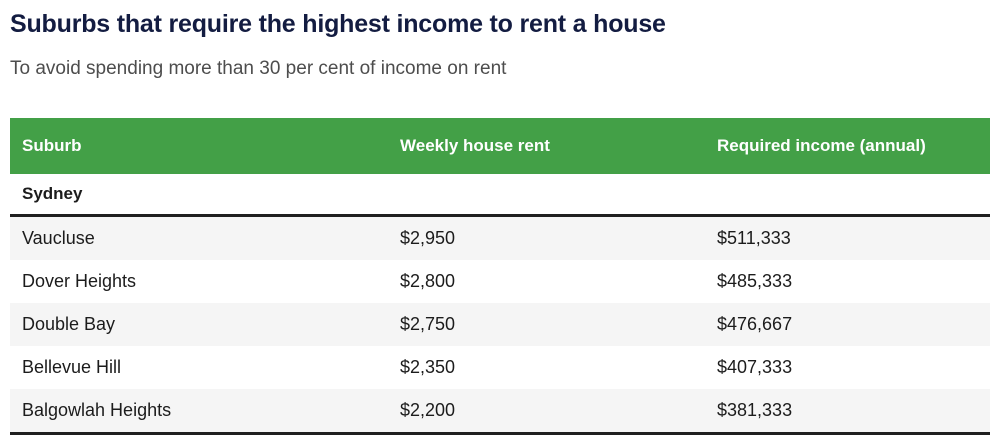  What do you see at coordinates (428, 324) in the screenshot?
I see `weekly-rent-cell: $2,750` at bounding box center [428, 324].